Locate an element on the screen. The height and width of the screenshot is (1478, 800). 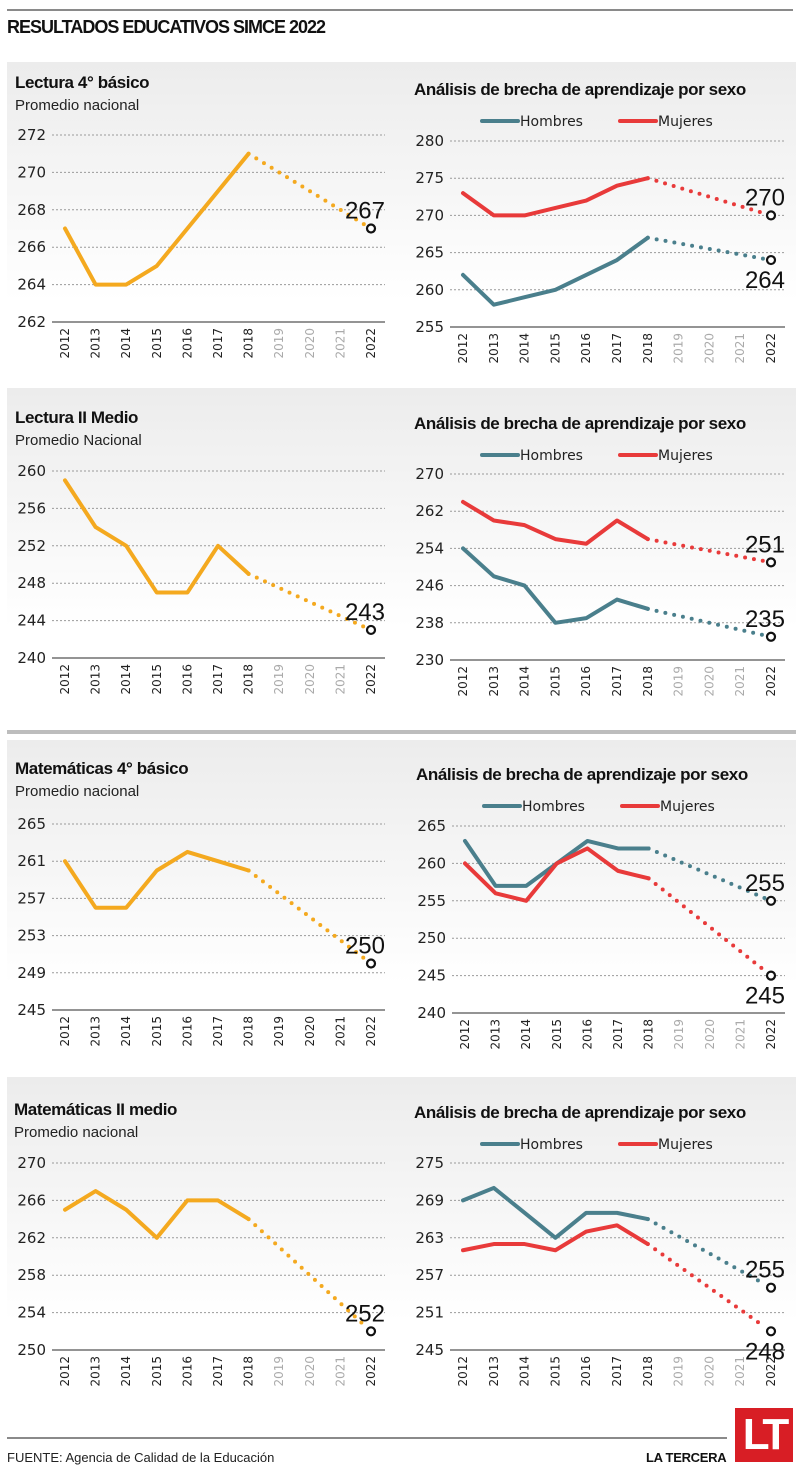
chart-title: Lectura II Medio is located at coordinates (77, 417).